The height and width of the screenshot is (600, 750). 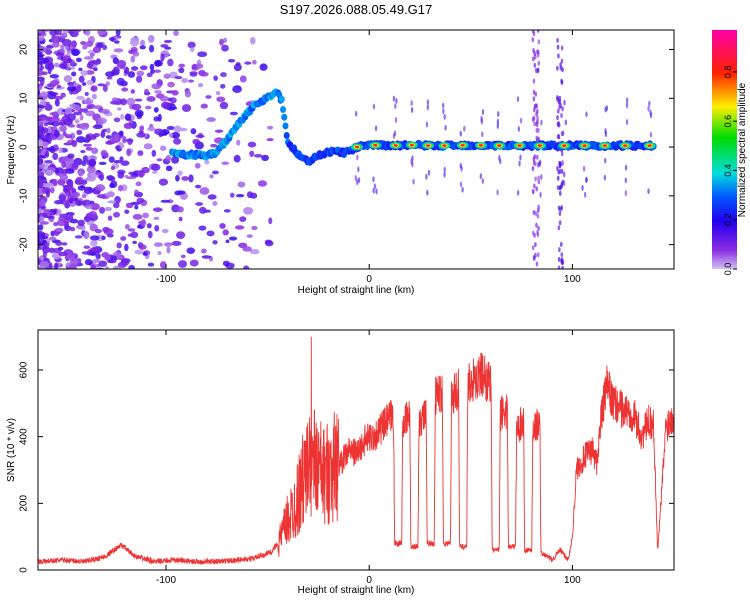 What do you see at coordinates (728, 72) in the screenshot?
I see `colorbar-tick-label: 0.8` at bounding box center [728, 72].